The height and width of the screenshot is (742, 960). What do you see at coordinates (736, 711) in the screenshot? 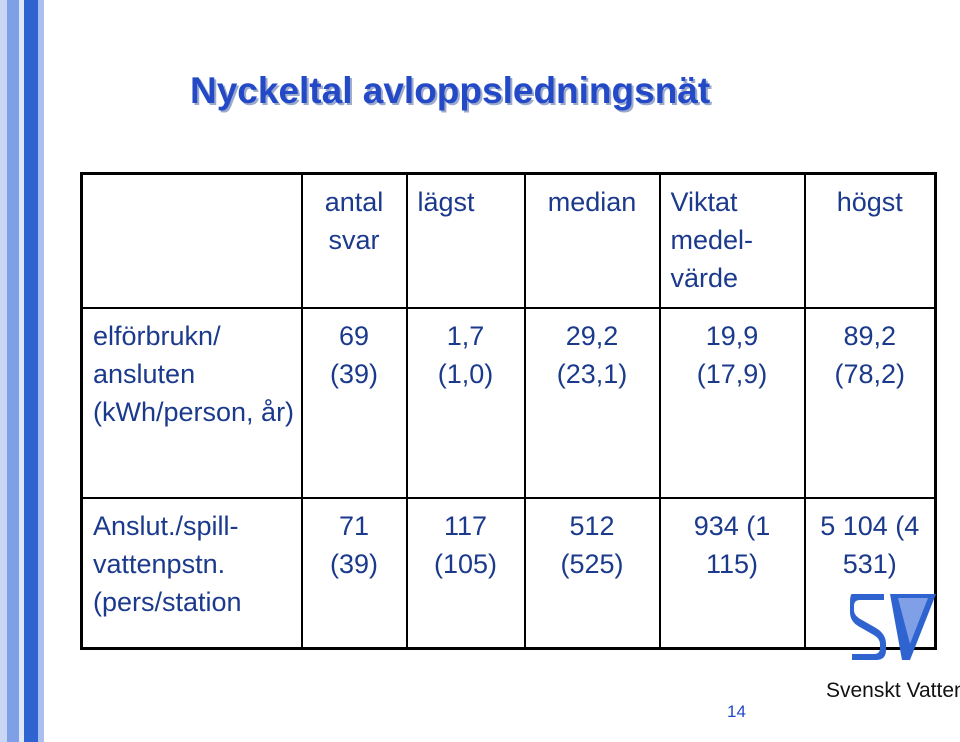
I see `page-number: 14` at bounding box center [736, 711].